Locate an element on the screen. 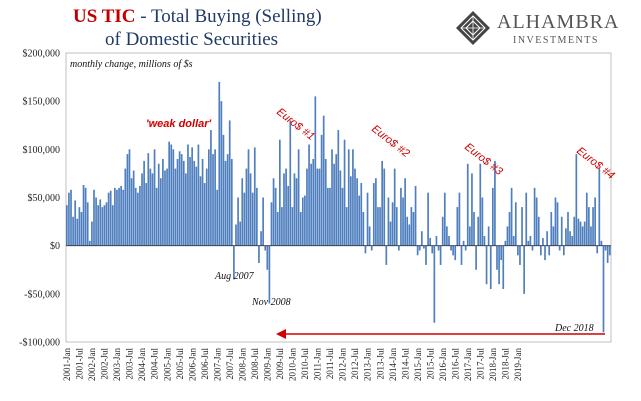 This screenshot has height=401, width=641. x-tick-label: 2011-Jul is located at coordinates (330, 364).